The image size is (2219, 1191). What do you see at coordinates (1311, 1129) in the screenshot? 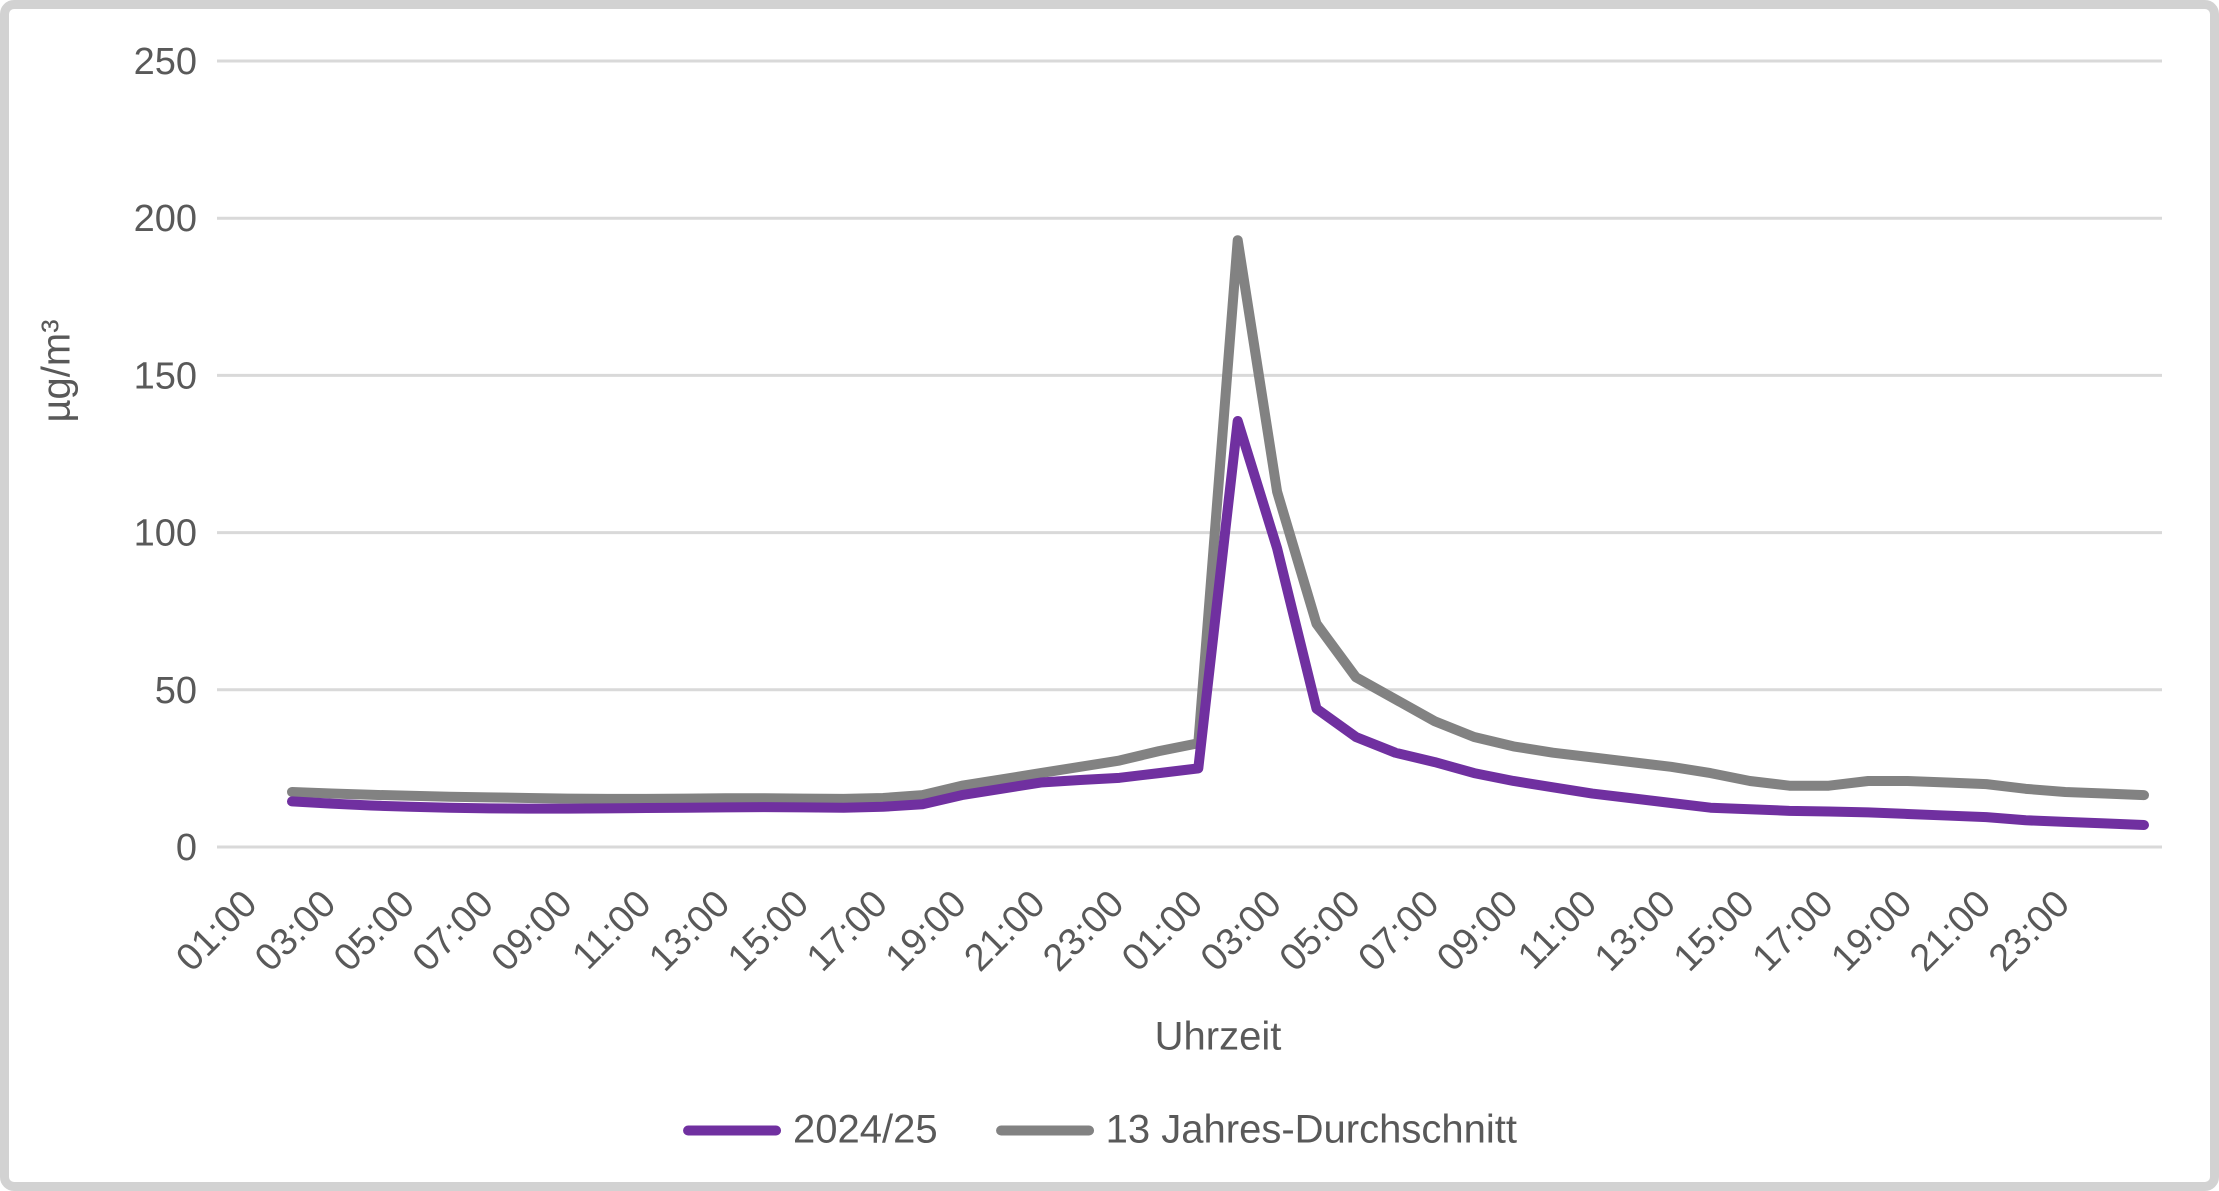
I see `legend-label-13-jahres-durchschnitt: 13 Jahres-Durchschnitt` at bounding box center [1311, 1129].